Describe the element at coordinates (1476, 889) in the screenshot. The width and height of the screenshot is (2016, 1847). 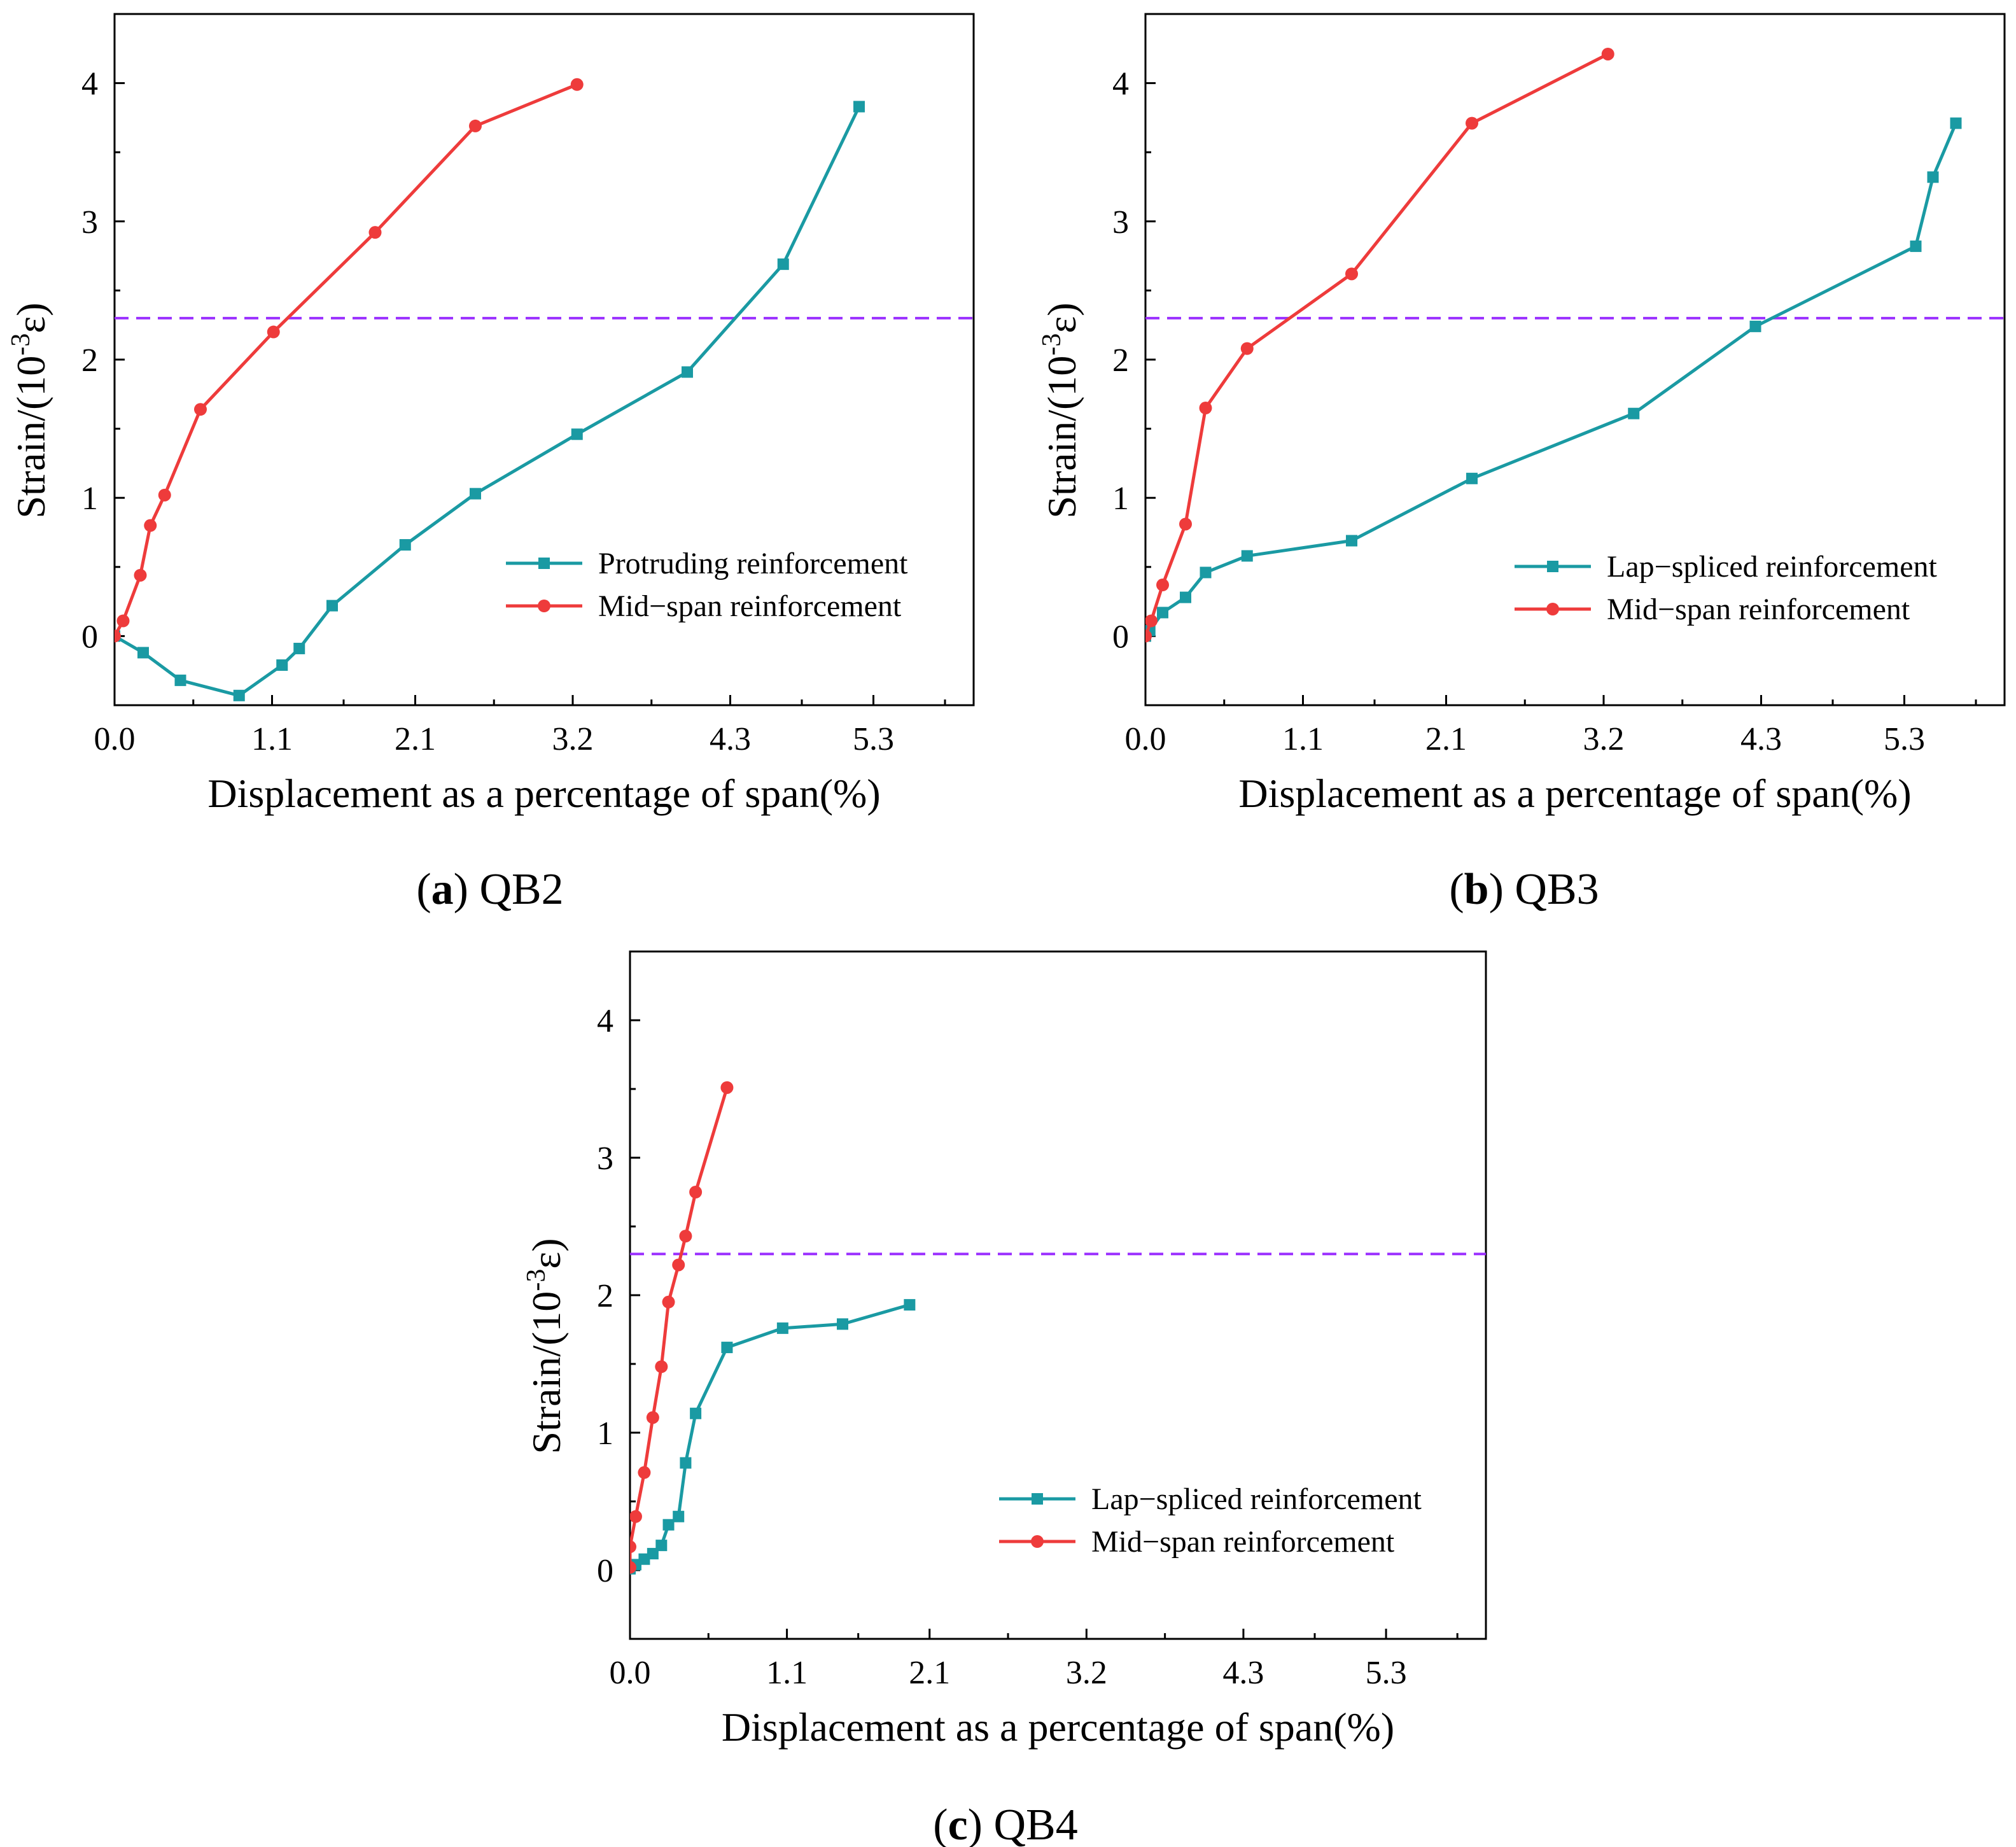
I see `caption-letter: b` at that location.